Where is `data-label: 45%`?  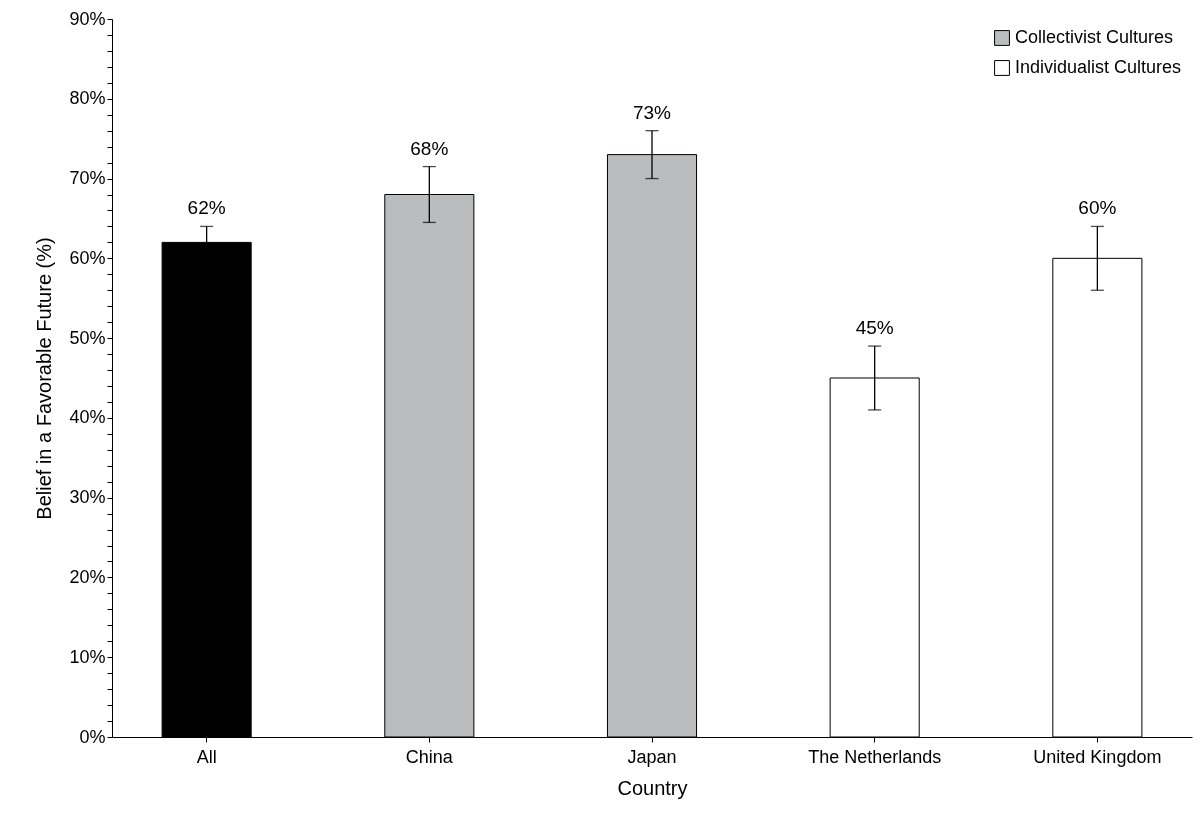
data-label: 45% is located at coordinates (874, 328).